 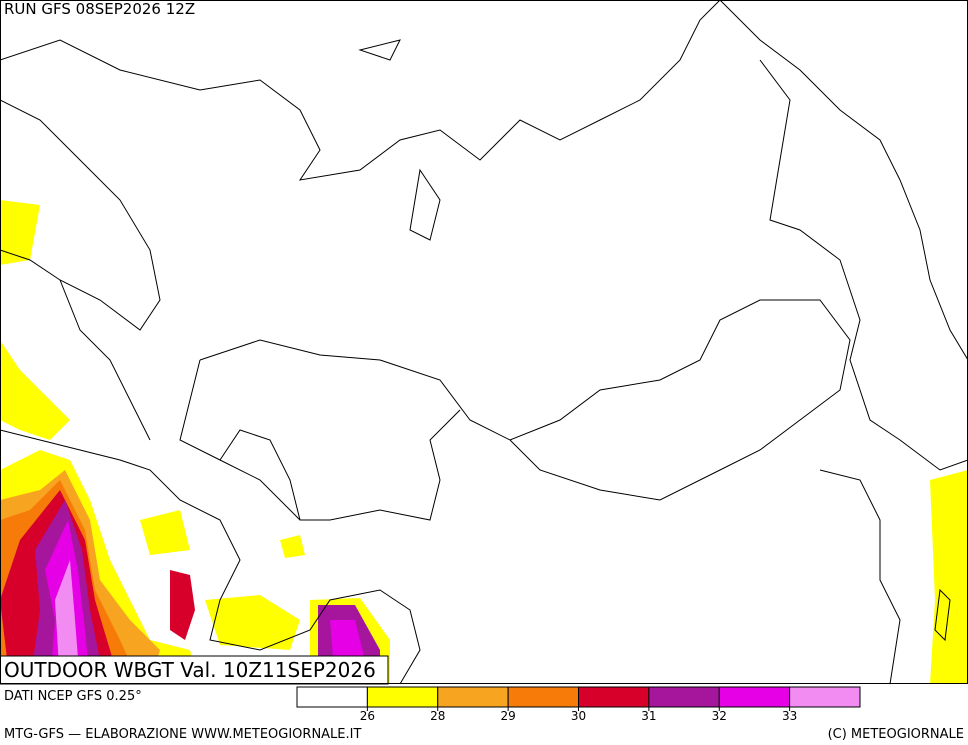 I want to click on colorbar: 26 28 29 30 31 32 33, so click(x=578, y=704).